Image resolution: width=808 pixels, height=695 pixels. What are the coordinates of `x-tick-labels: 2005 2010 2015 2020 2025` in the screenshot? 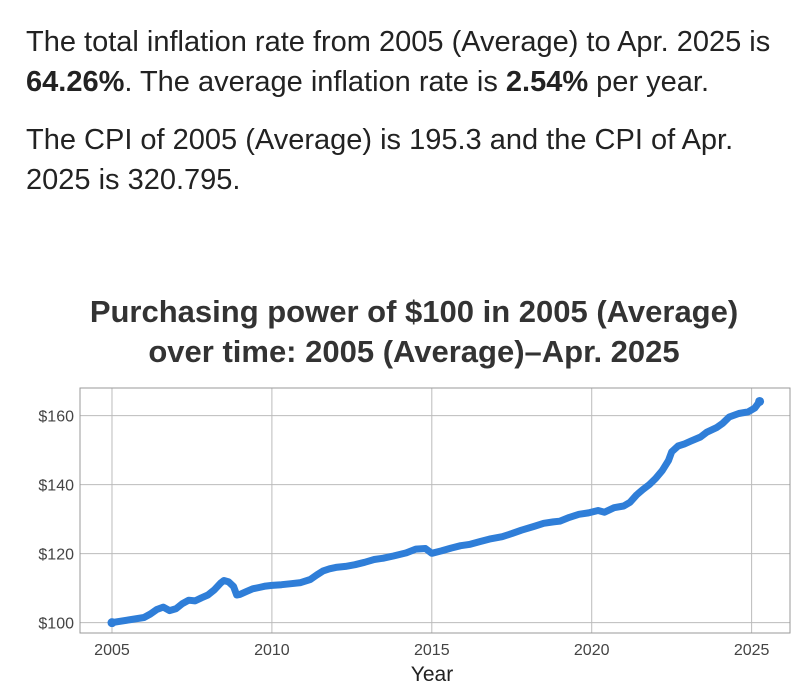 It's located at (431, 650).